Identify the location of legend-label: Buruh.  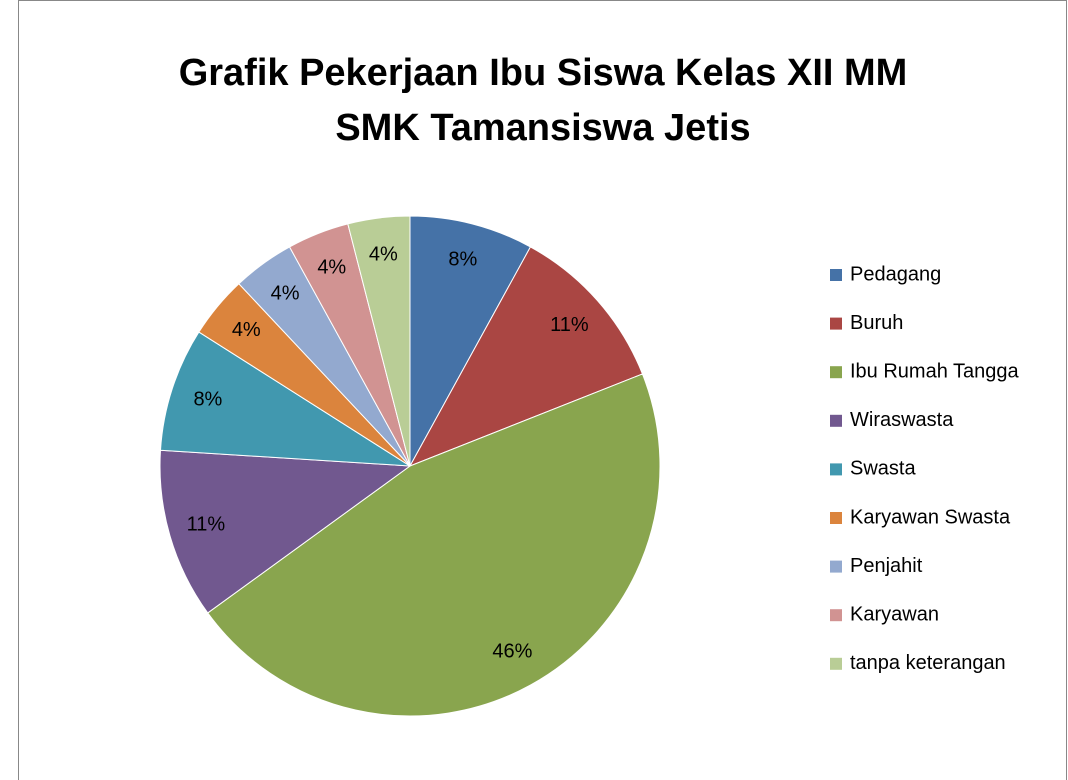
(876, 323).